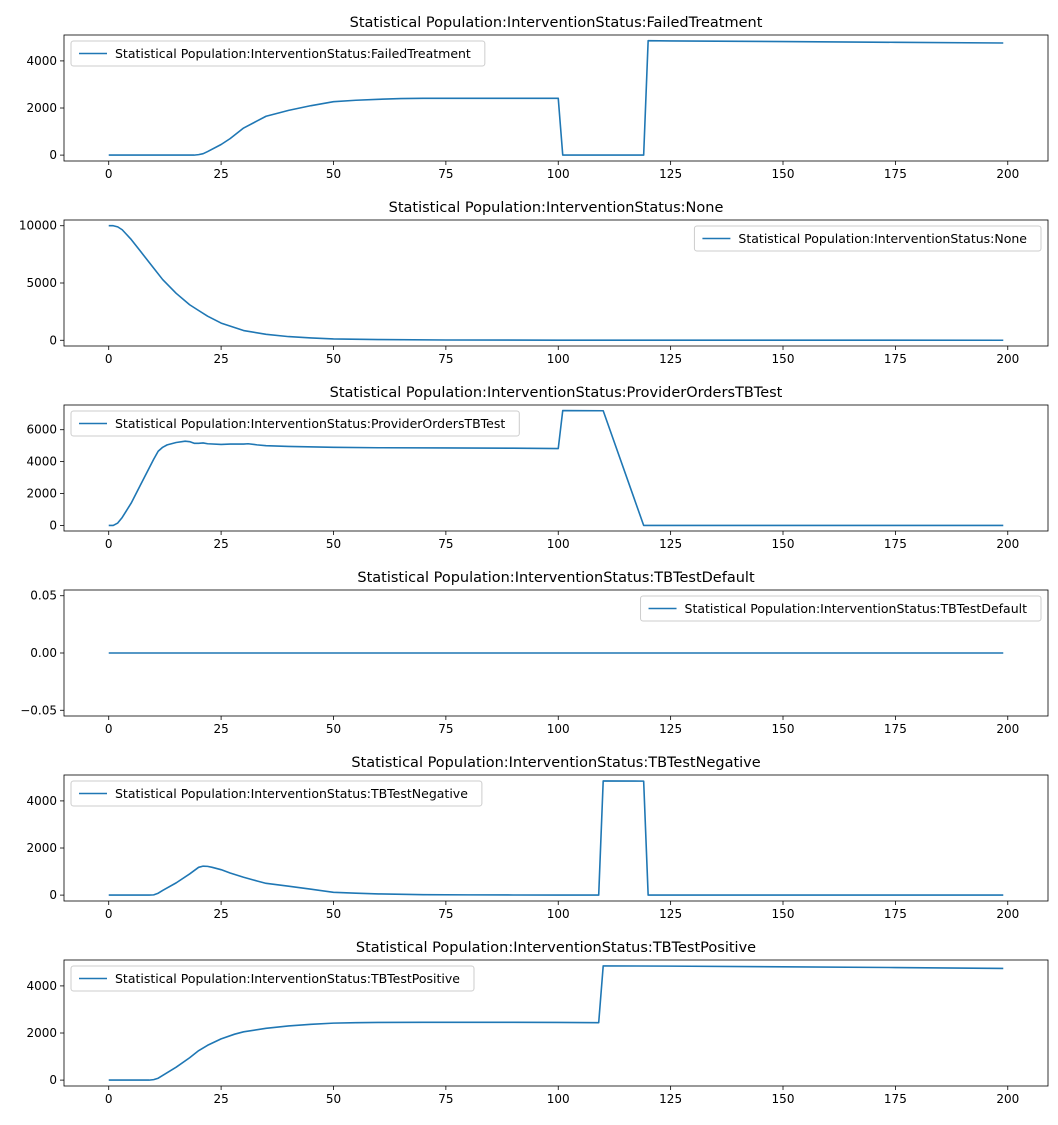 Image resolution: width=1058 pixels, height=1125 pixels. What do you see at coordinates (38, 710) in the screenshot?
I see `y-tick-label: −0.05` at bounding box center [38, 710].